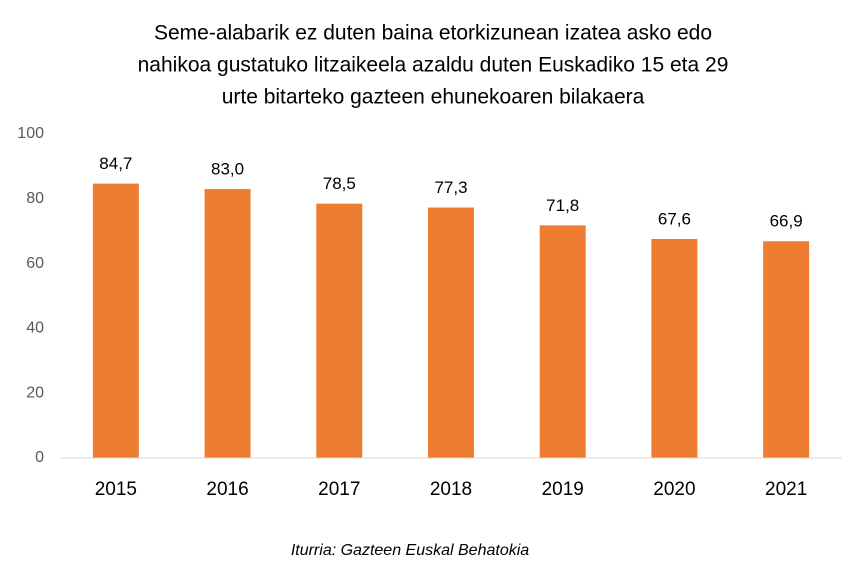 This screenshot has width=866, height=569. What do you see at coordinates (339, 489) in the screenshot?
I see `x-tick-label: 2017` at bounding box center [339, 489].